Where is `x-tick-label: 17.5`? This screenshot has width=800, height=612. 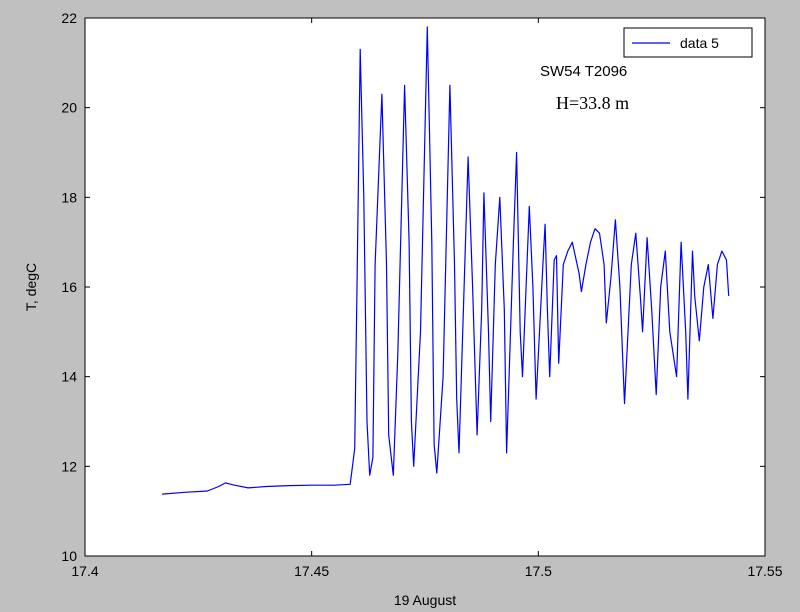 x-tick-label: 17.5 is located at coordinates (538, 571).